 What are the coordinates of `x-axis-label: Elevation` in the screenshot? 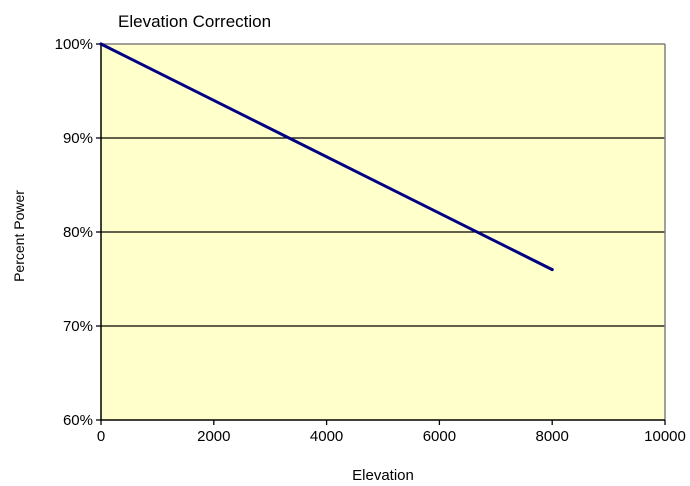 It's located at (383, 475).